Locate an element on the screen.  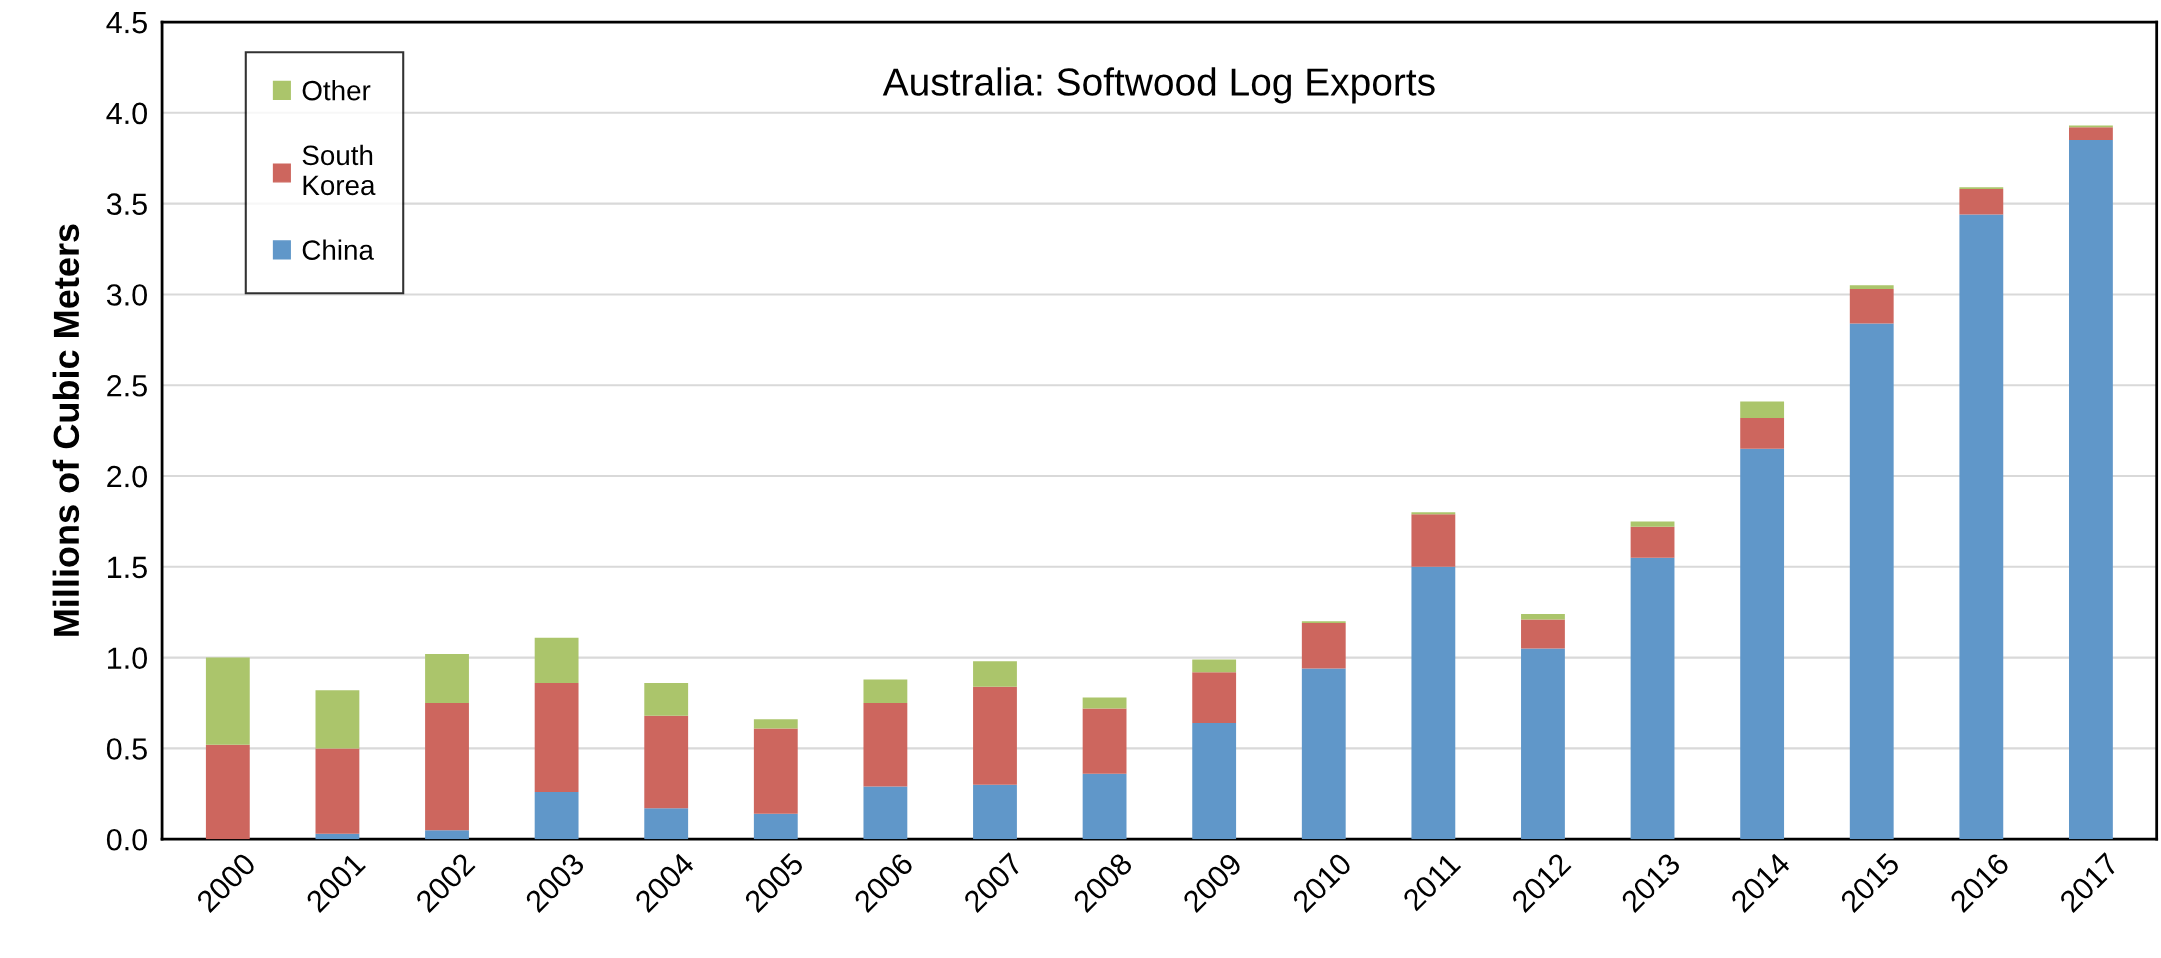
y-tick-label: 1.0 is located at coordinates (127, 658).